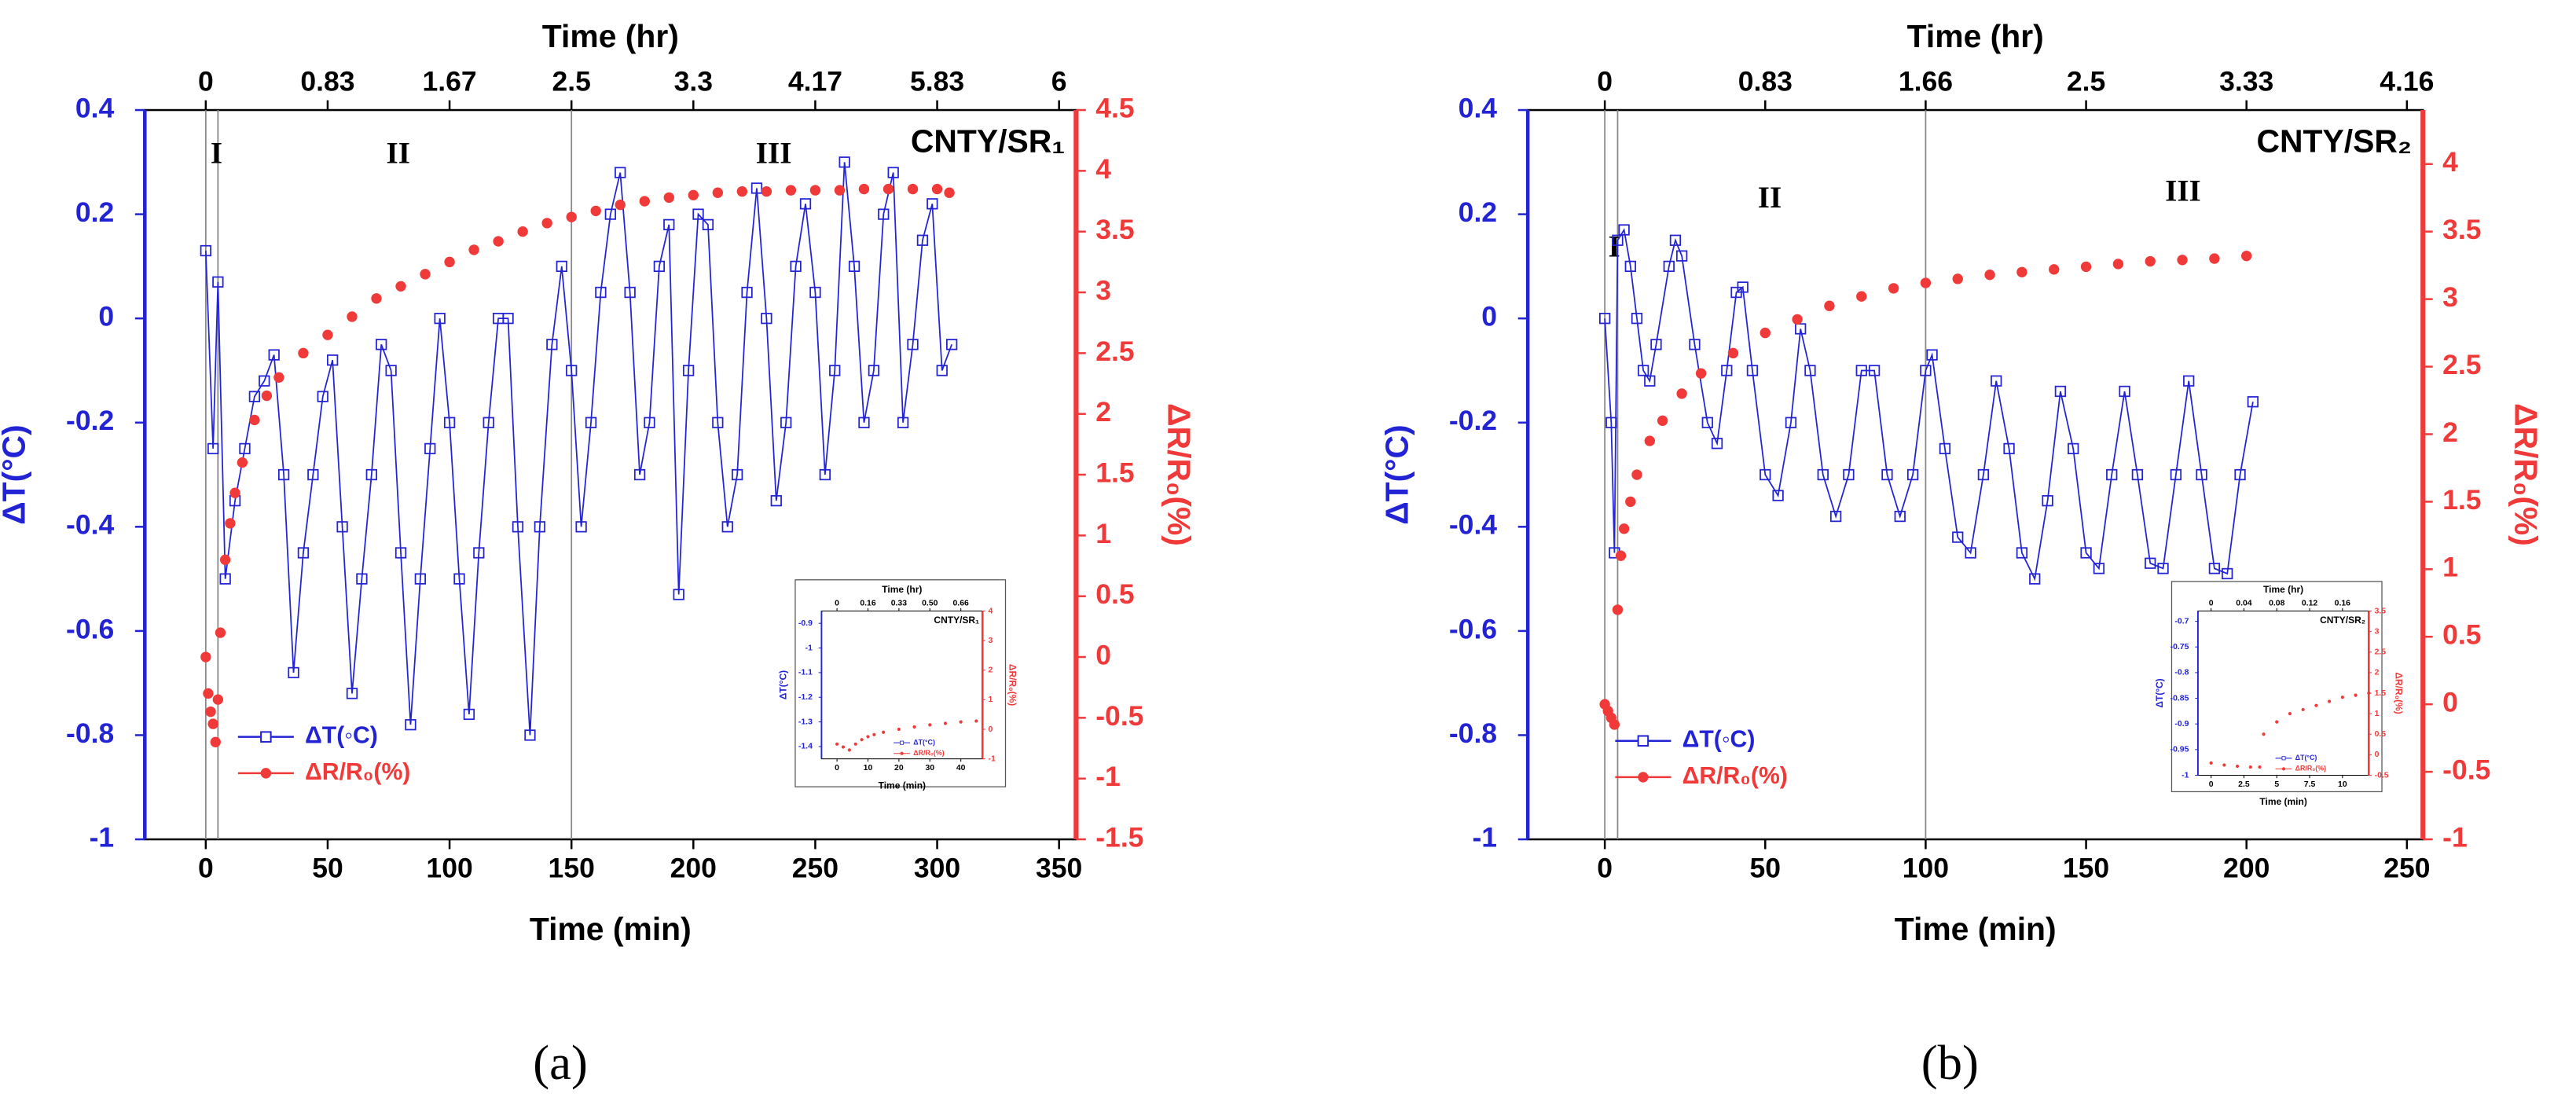 This screenshot has width=2576, height=1112. Describe the element at coordinates (2450, 702) in the screenshot. I see `y2-tick-label: 0` at that location.